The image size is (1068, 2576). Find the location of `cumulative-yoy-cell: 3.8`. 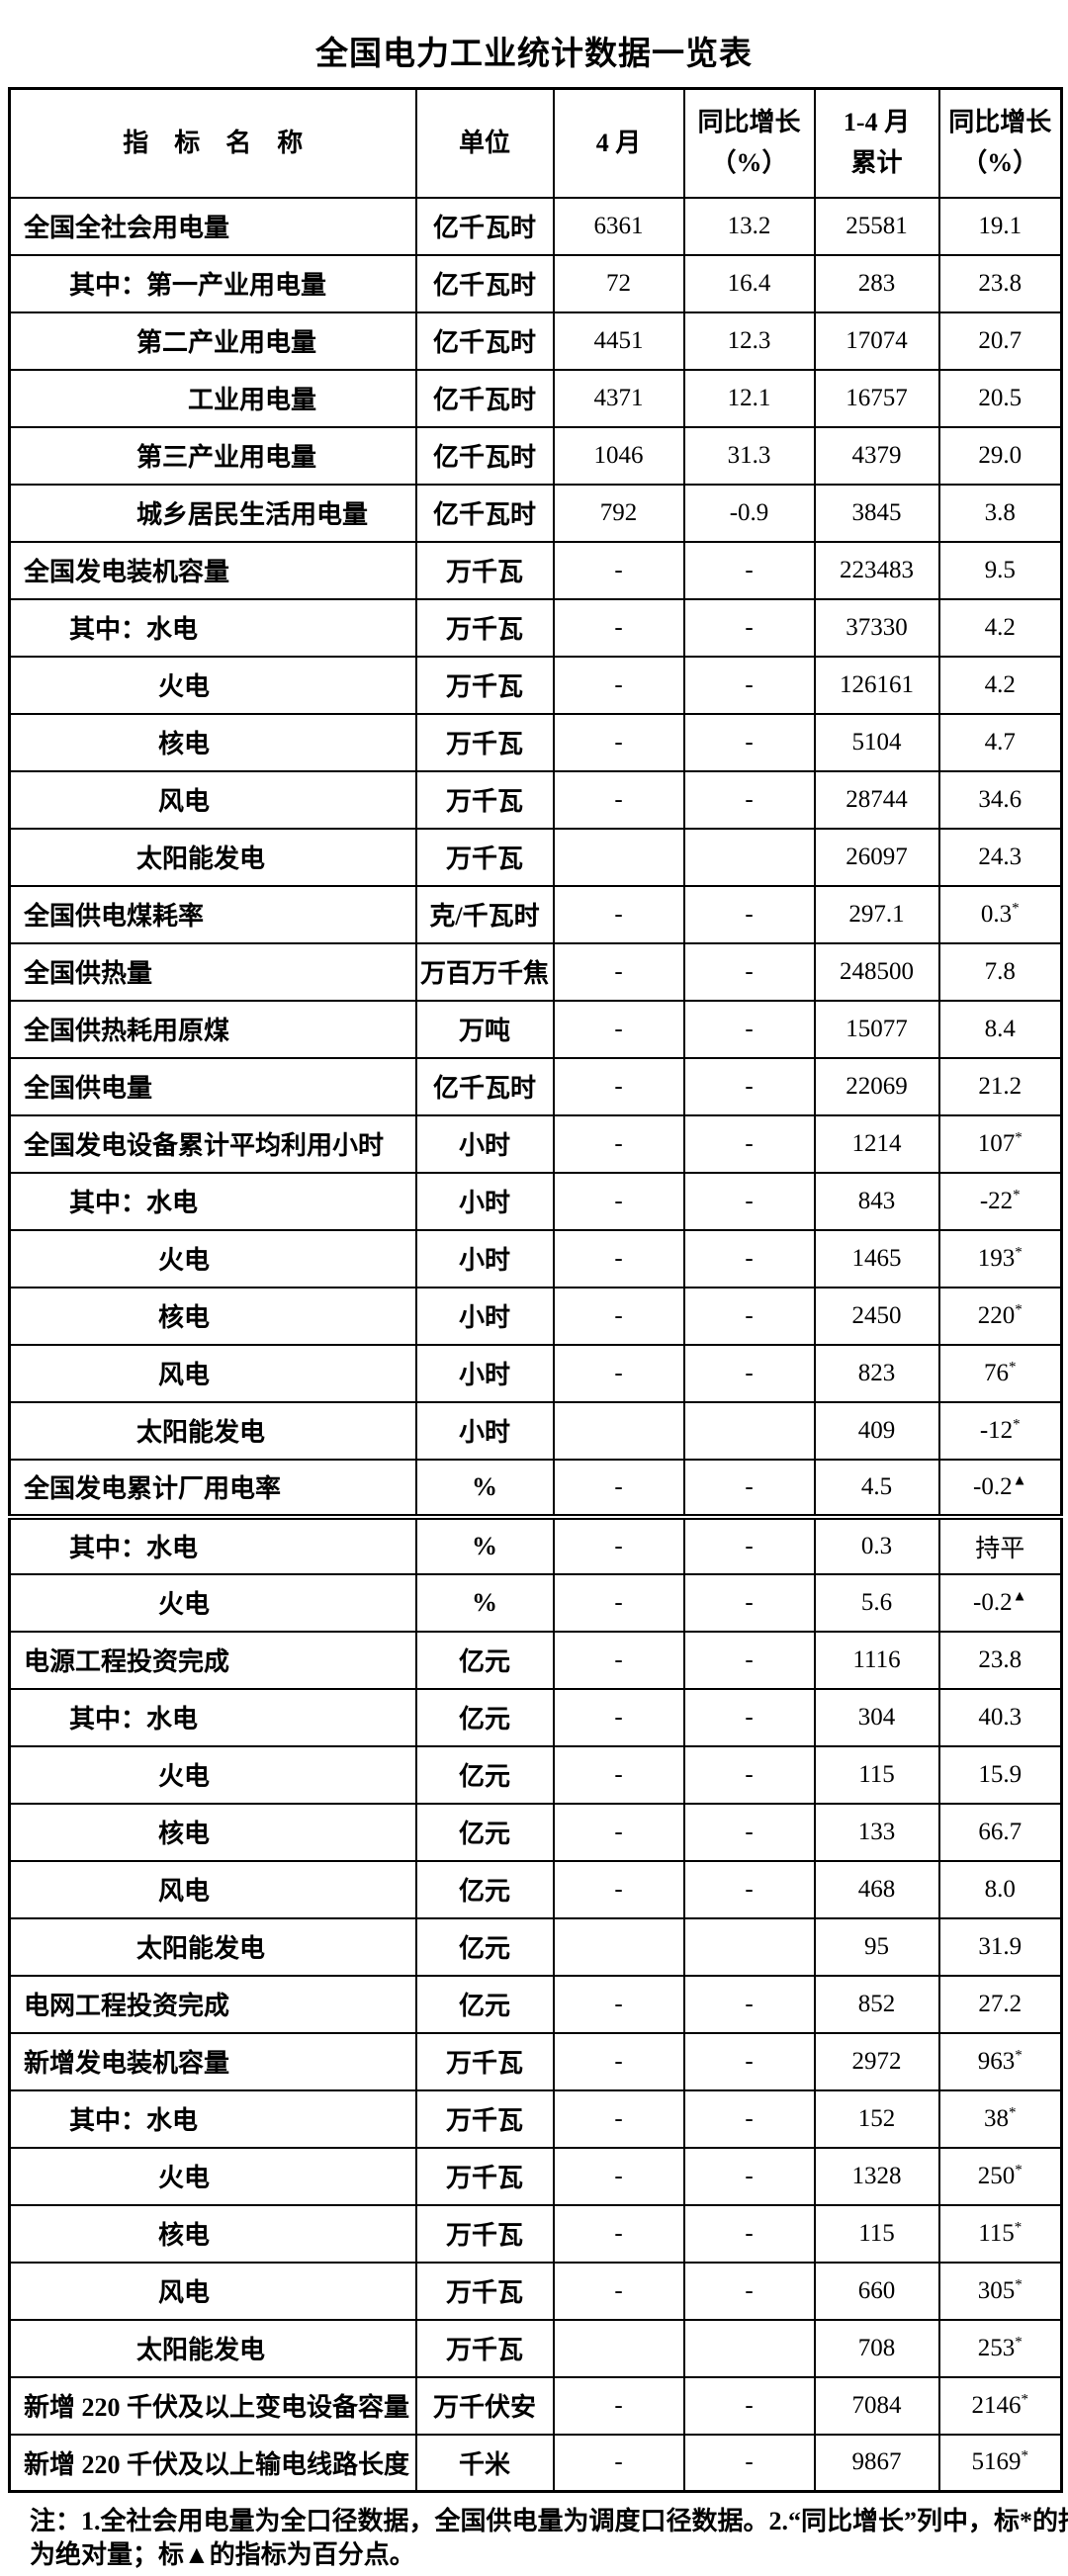

cumulative-yoy-cell: 3.8 is located at coordinates (1000, 513).